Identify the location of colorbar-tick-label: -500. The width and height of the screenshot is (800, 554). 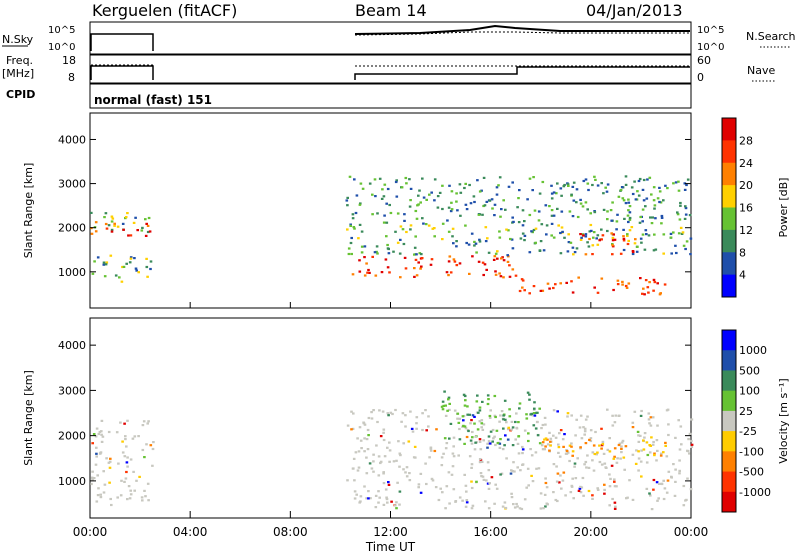
(751, 472).